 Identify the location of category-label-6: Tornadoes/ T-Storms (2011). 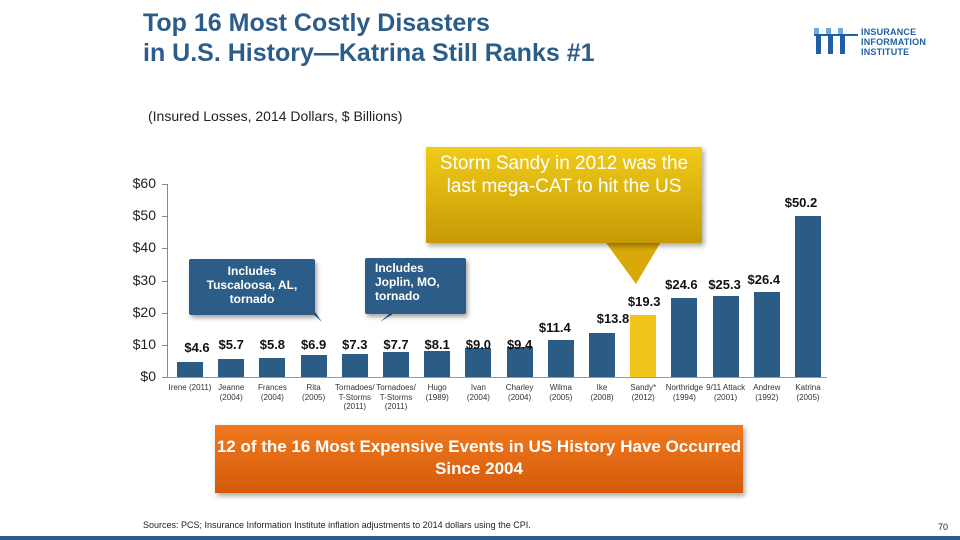
(396, 397).